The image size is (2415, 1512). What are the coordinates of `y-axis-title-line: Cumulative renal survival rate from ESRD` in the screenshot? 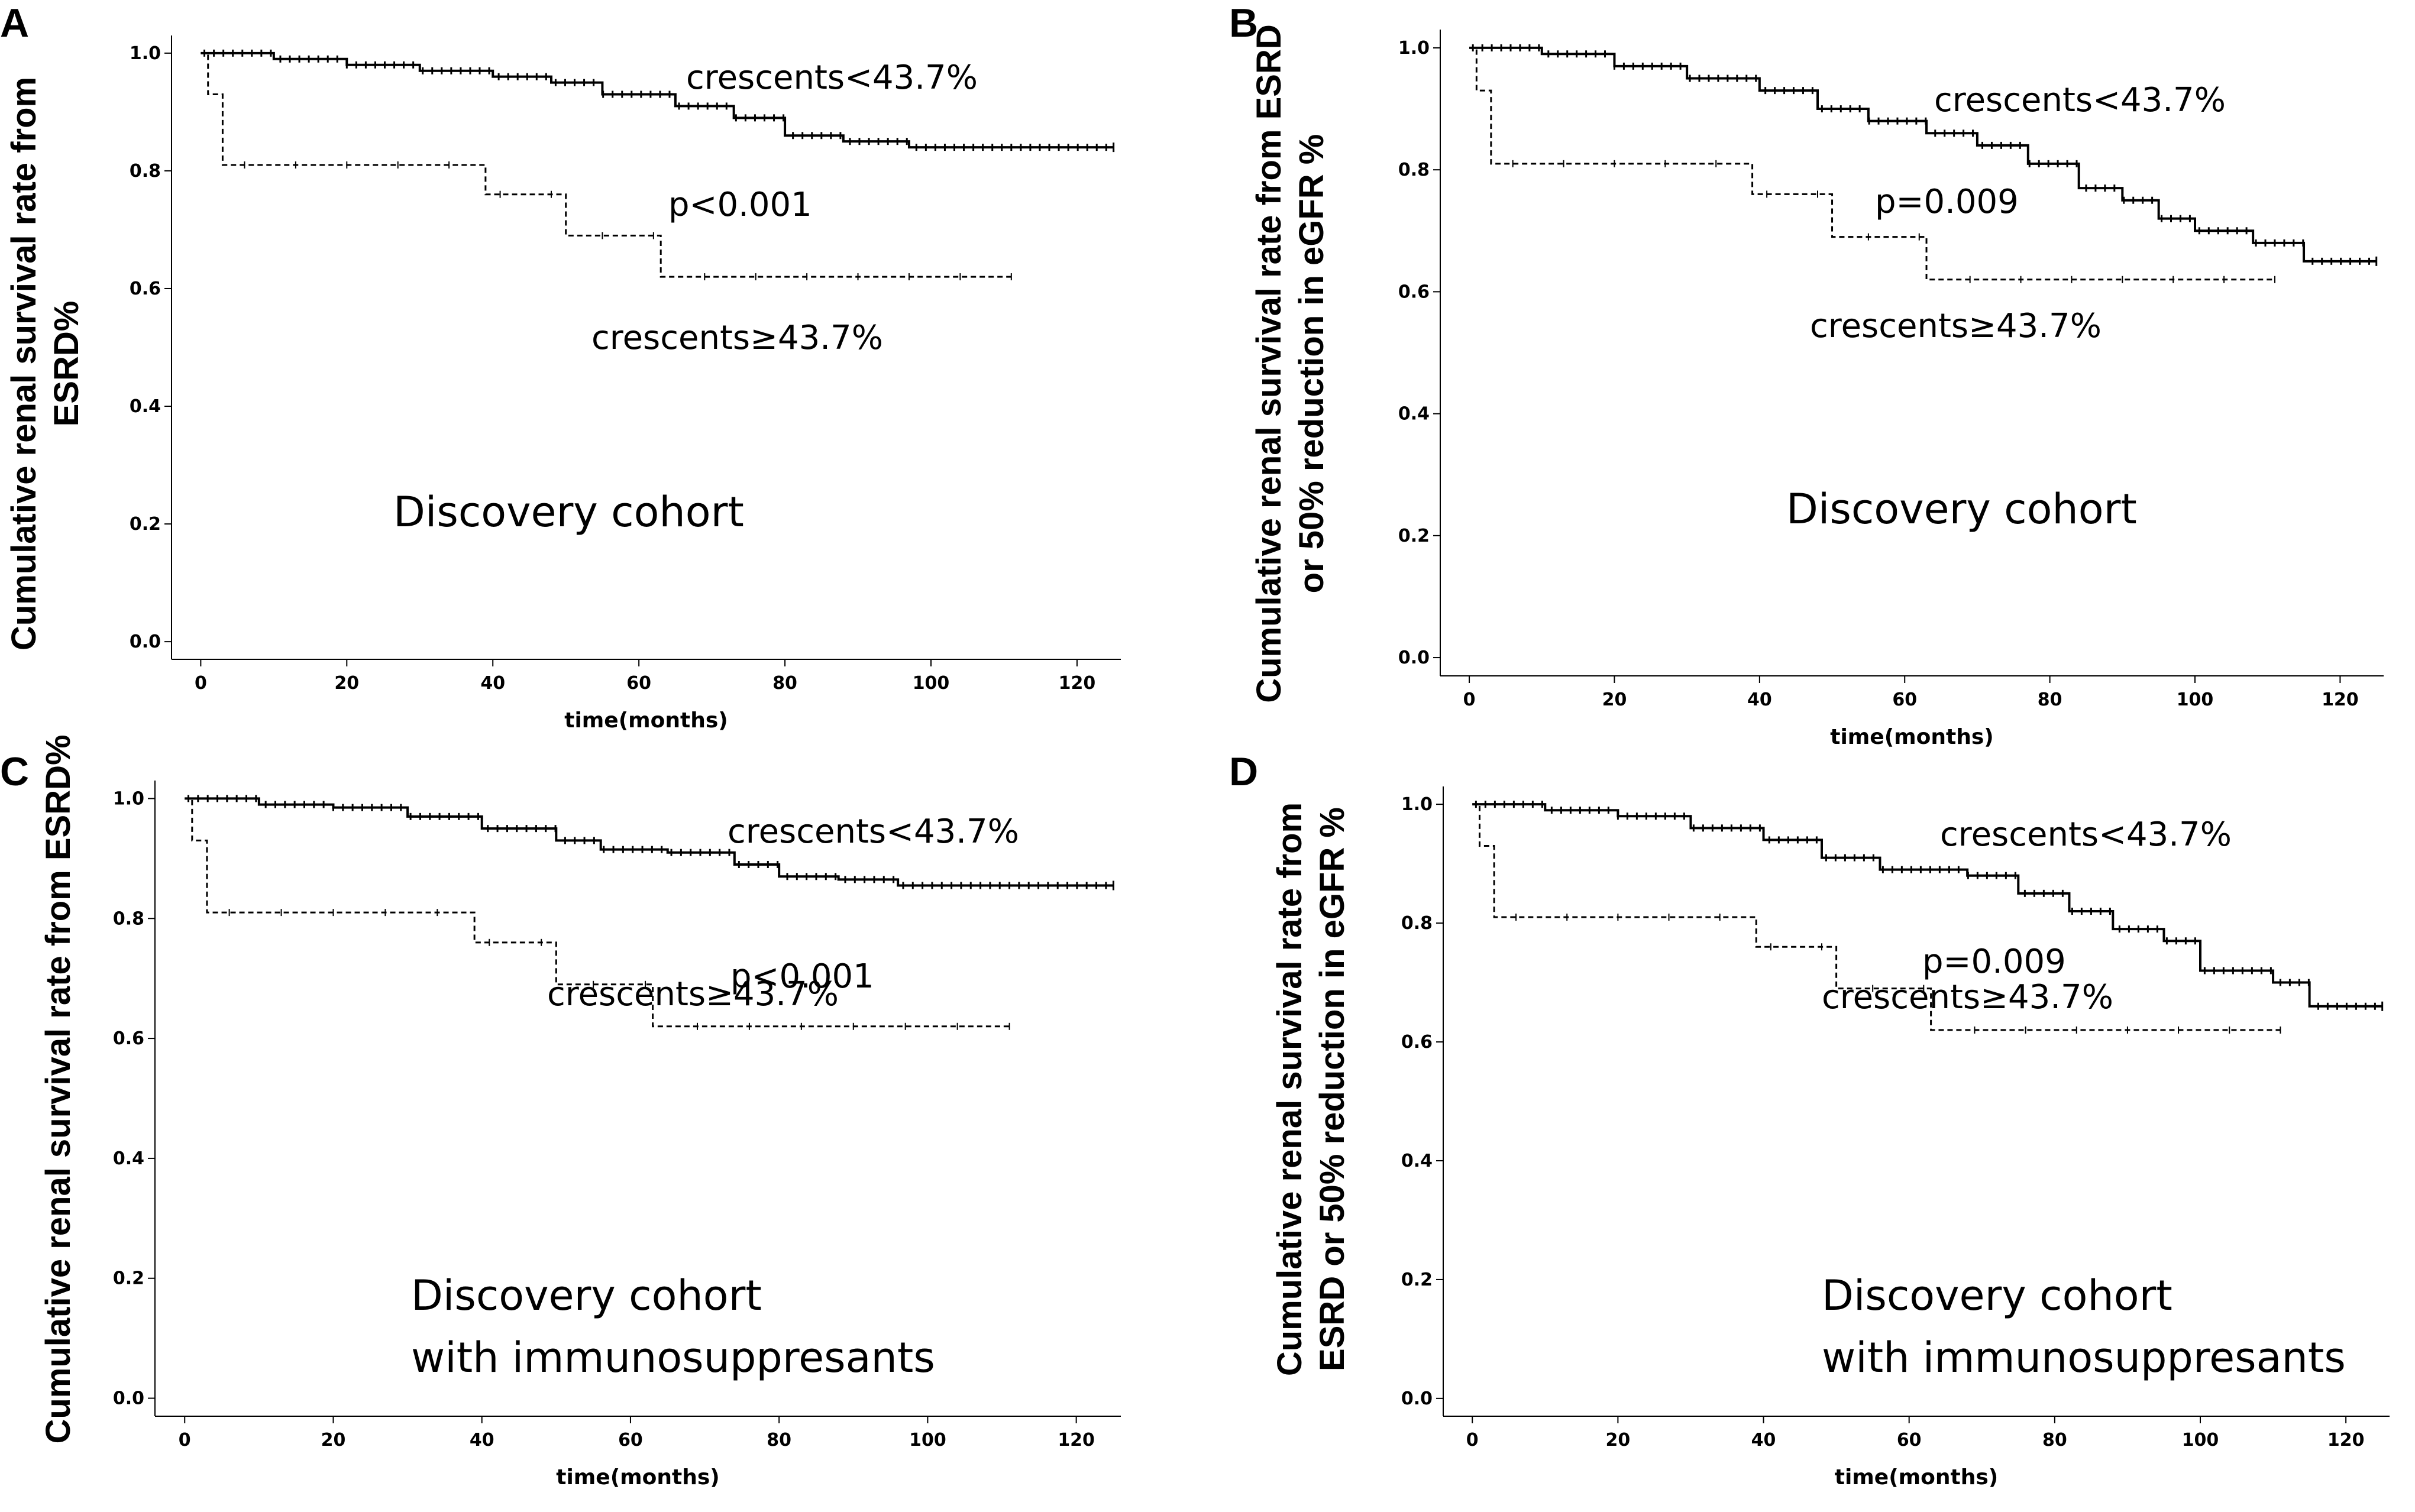 It's located at (1269, 363).